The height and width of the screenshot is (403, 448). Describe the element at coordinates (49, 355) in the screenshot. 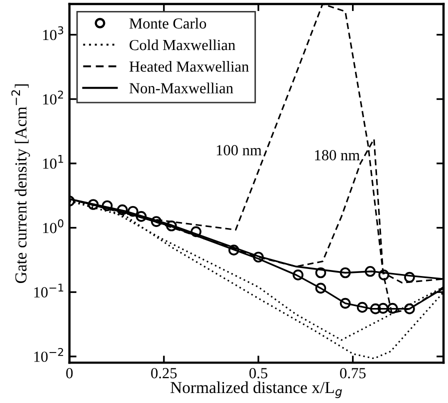

I see `y-tick-label: 10$^{−2}$` at that location.